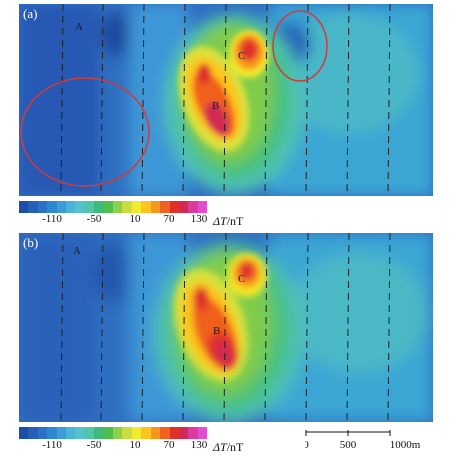 Image resolution: width=459 pixels, height=465 pixels. Describe the element at coordinates (348, 445) in the screenshot. I see `scale-label-500: 500` at that location.